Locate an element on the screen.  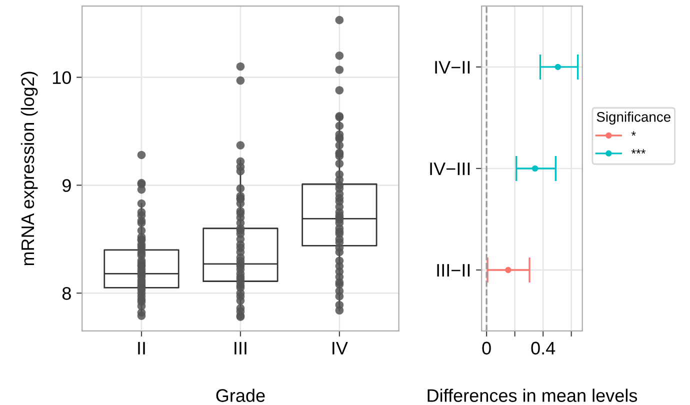
x-tick-label: III is located at coordinates (240, 348).